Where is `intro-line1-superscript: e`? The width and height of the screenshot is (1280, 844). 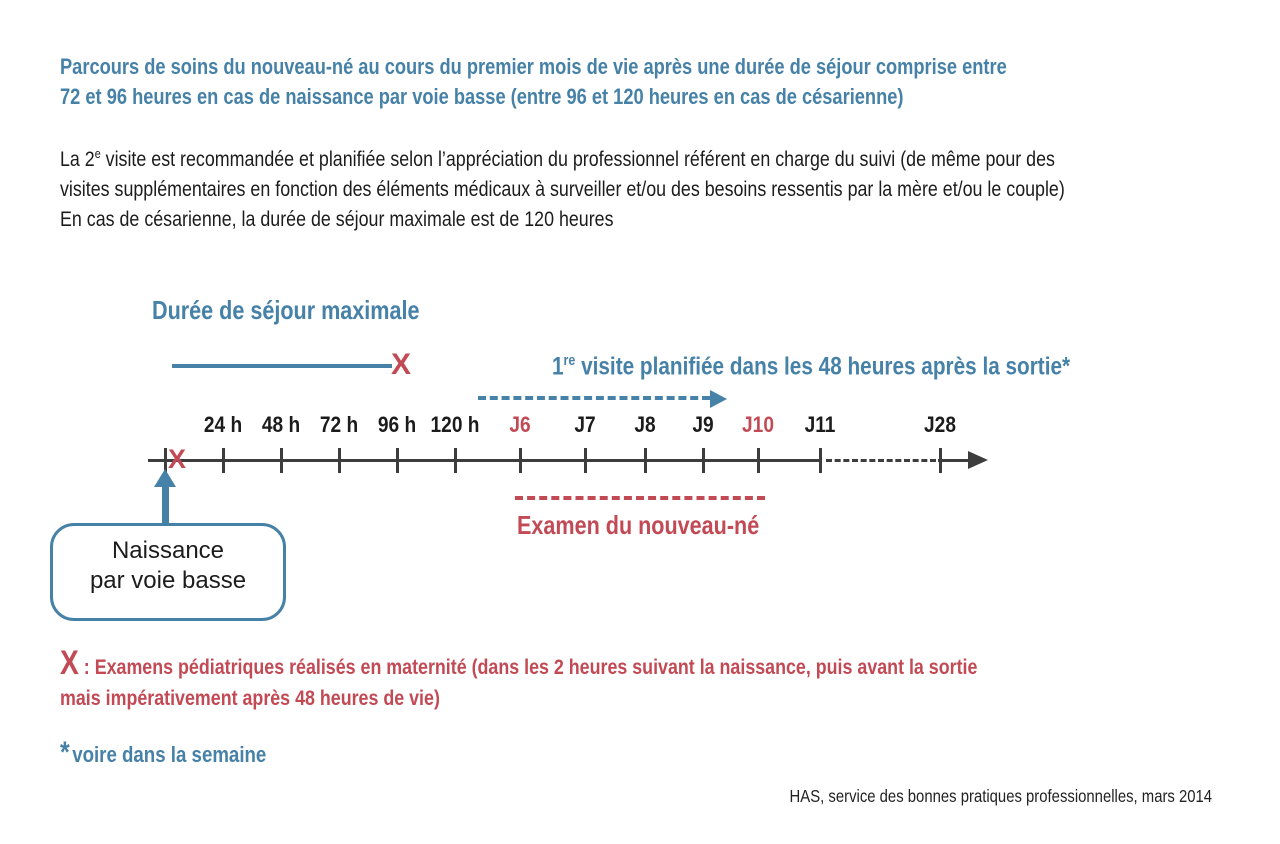
intro-line1-superscript: e is located at coordinates (97, 153).